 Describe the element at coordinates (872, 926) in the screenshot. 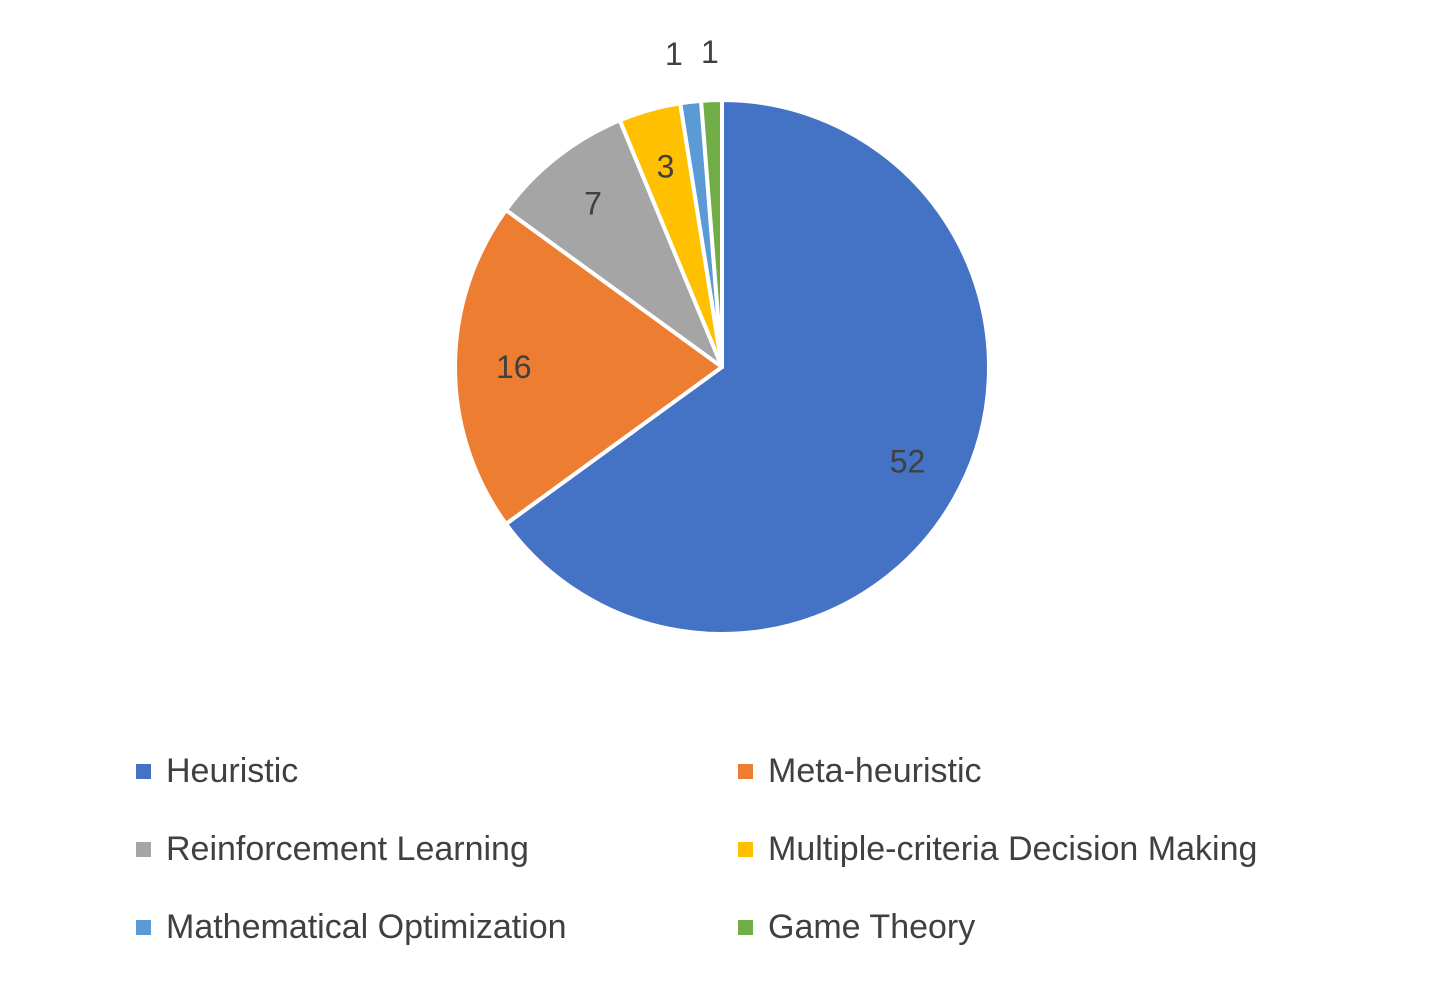

I see `legend-label: Game Theory` at that location.